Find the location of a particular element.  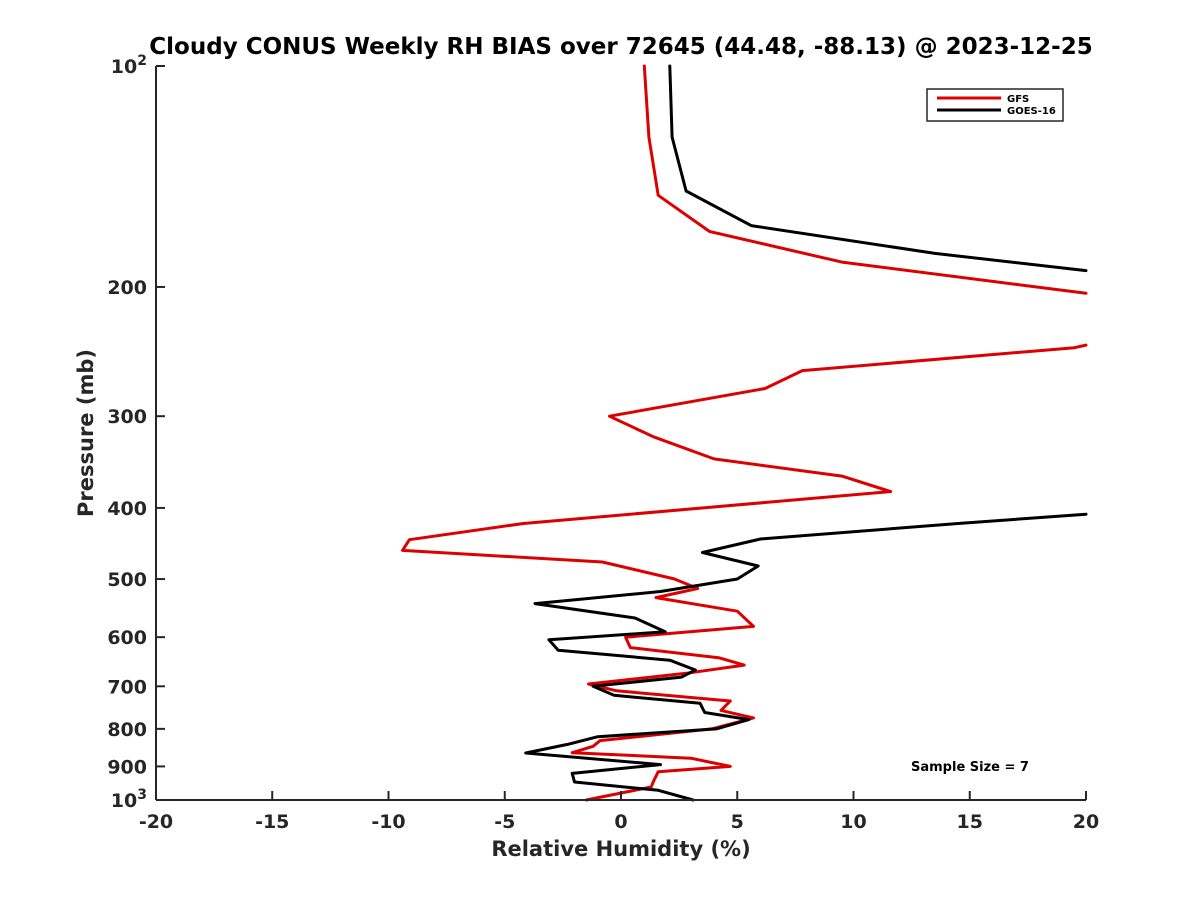

legend-box is located at coordinates (995, 105).